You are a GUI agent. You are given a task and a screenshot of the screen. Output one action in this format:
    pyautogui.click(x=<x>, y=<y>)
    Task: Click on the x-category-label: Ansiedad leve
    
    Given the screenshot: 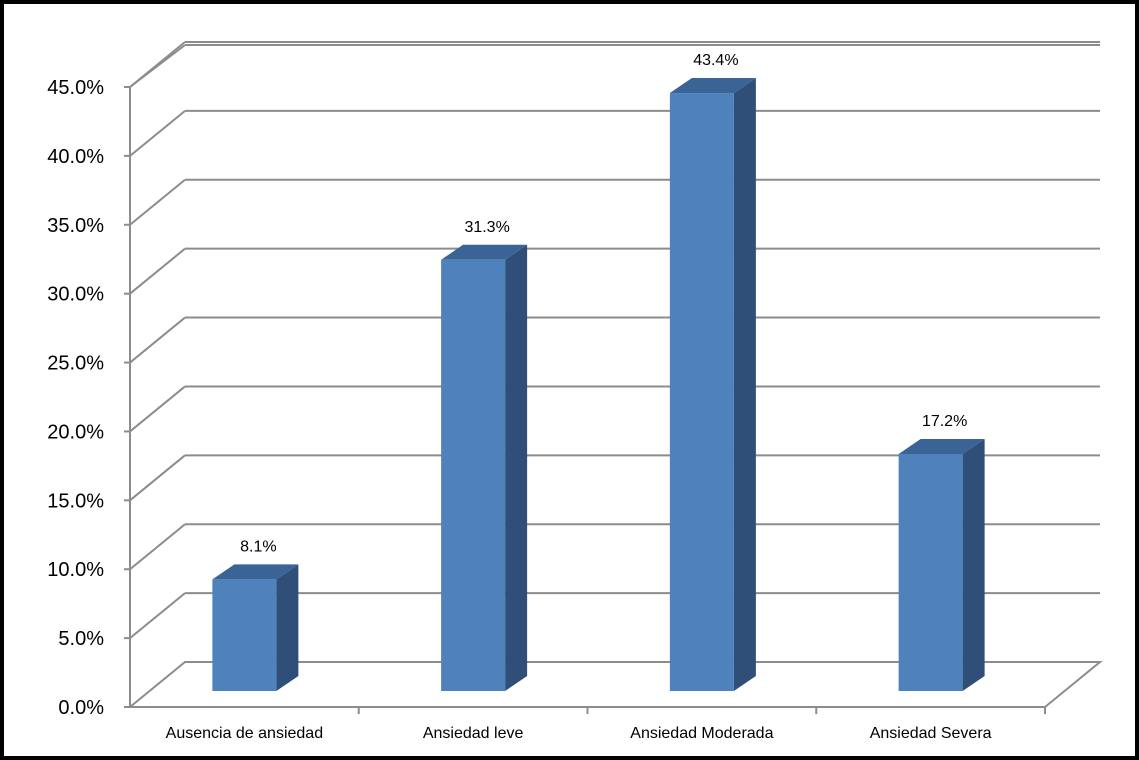 What is the action you would take?
    pyautogui.click(x=473, y=733)
    